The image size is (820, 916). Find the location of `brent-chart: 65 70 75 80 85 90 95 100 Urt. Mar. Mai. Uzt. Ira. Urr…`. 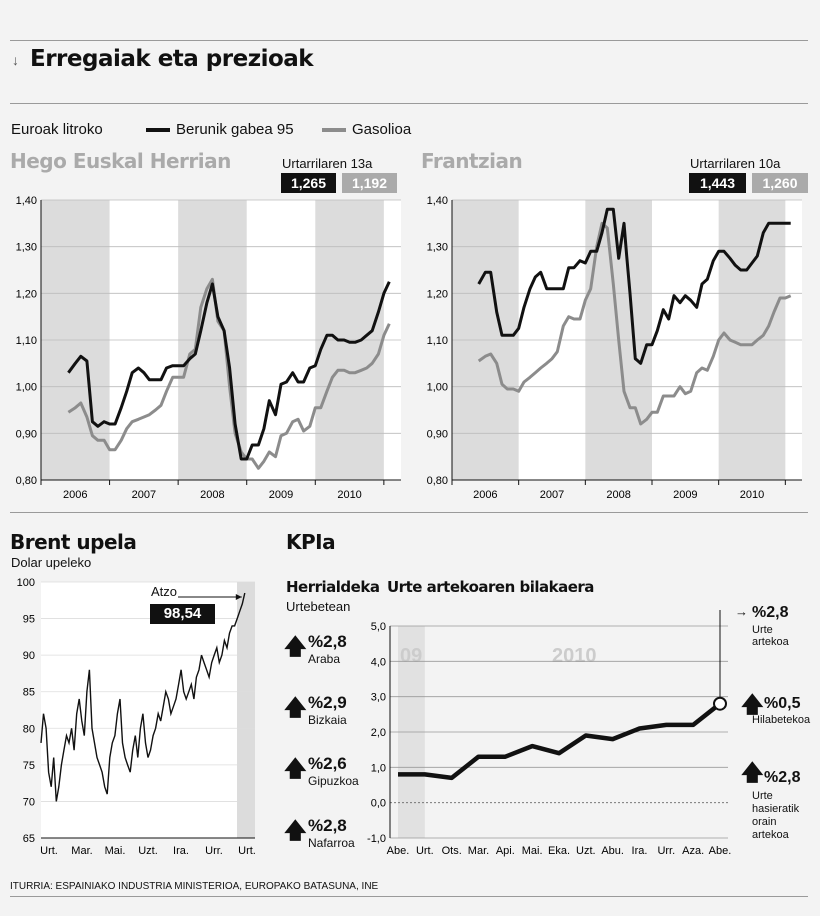

brent-chart: 65 70 75 80 85 90 95 100 Urt. Mar. Mai. Uzt. Ira. Urr… is located at coordinates (136, 717).